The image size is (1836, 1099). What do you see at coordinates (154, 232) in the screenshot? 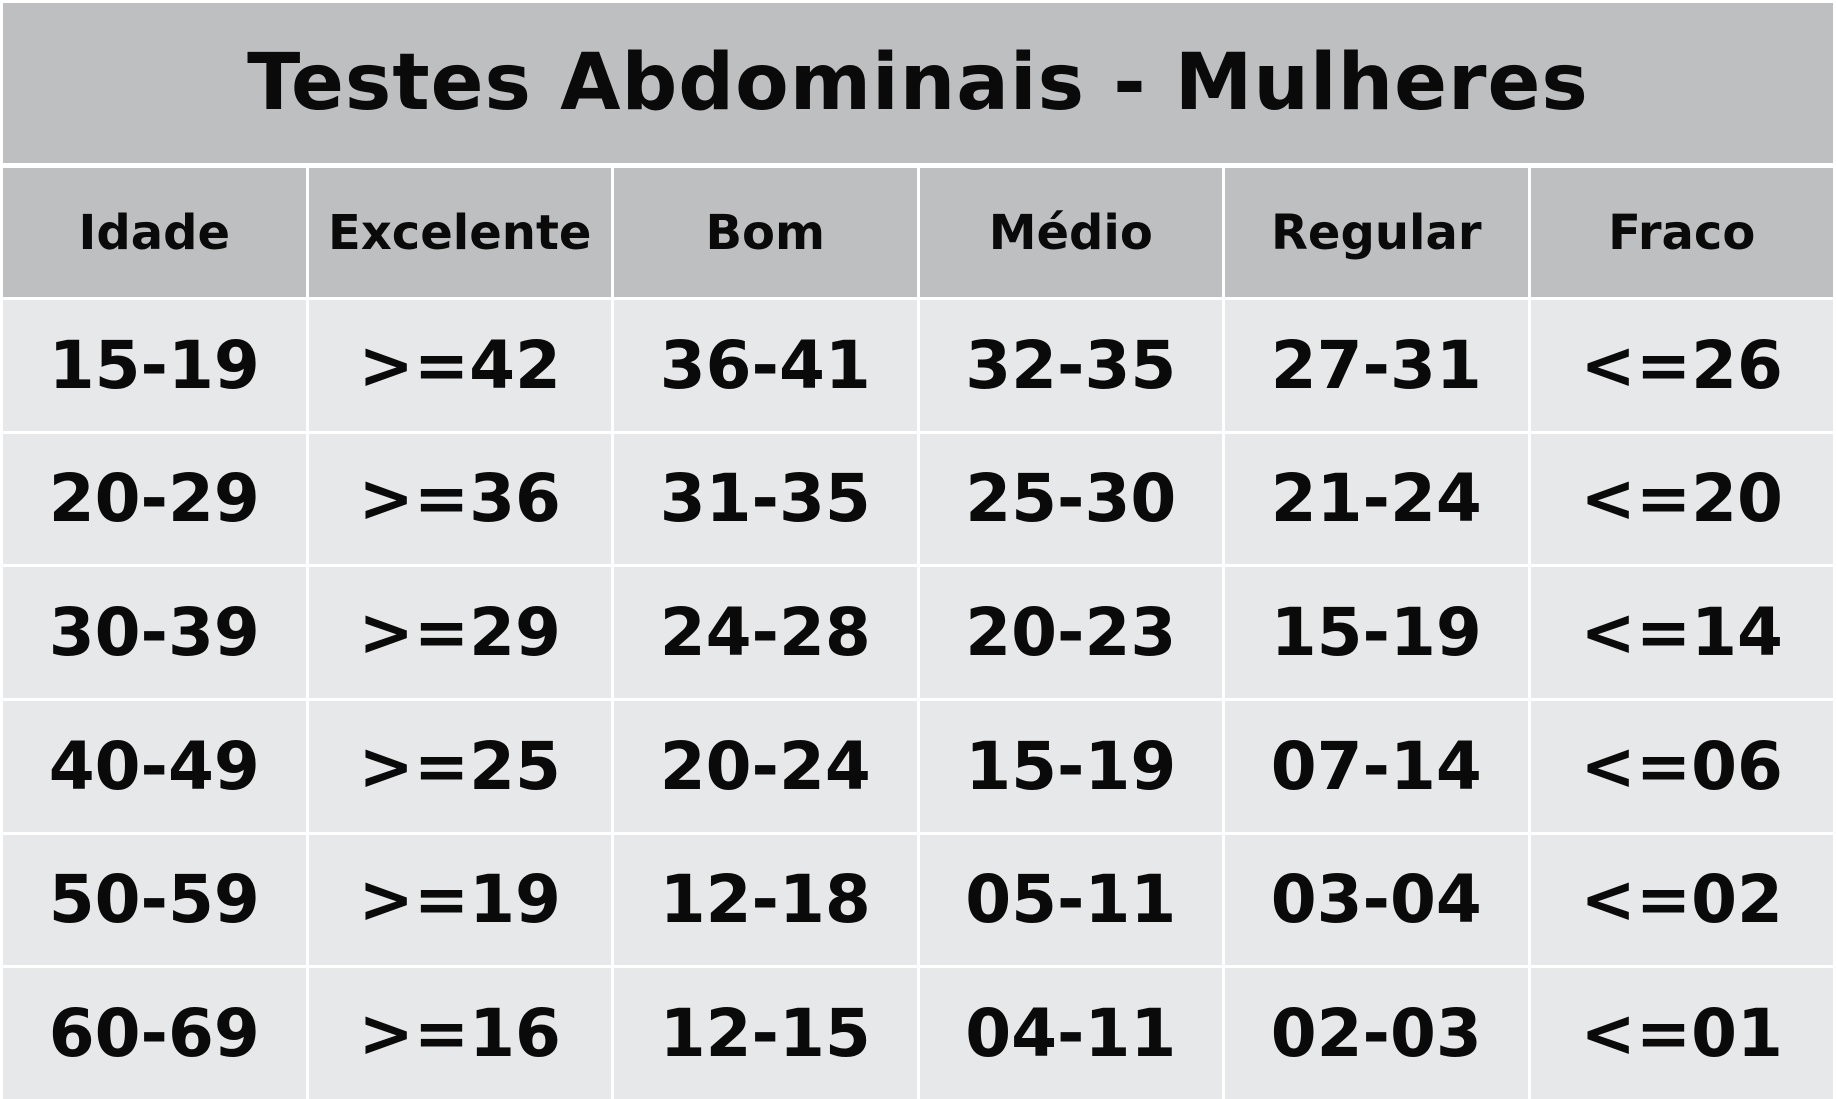
I see `column-header: Idade` at bounding box center [154, 232].